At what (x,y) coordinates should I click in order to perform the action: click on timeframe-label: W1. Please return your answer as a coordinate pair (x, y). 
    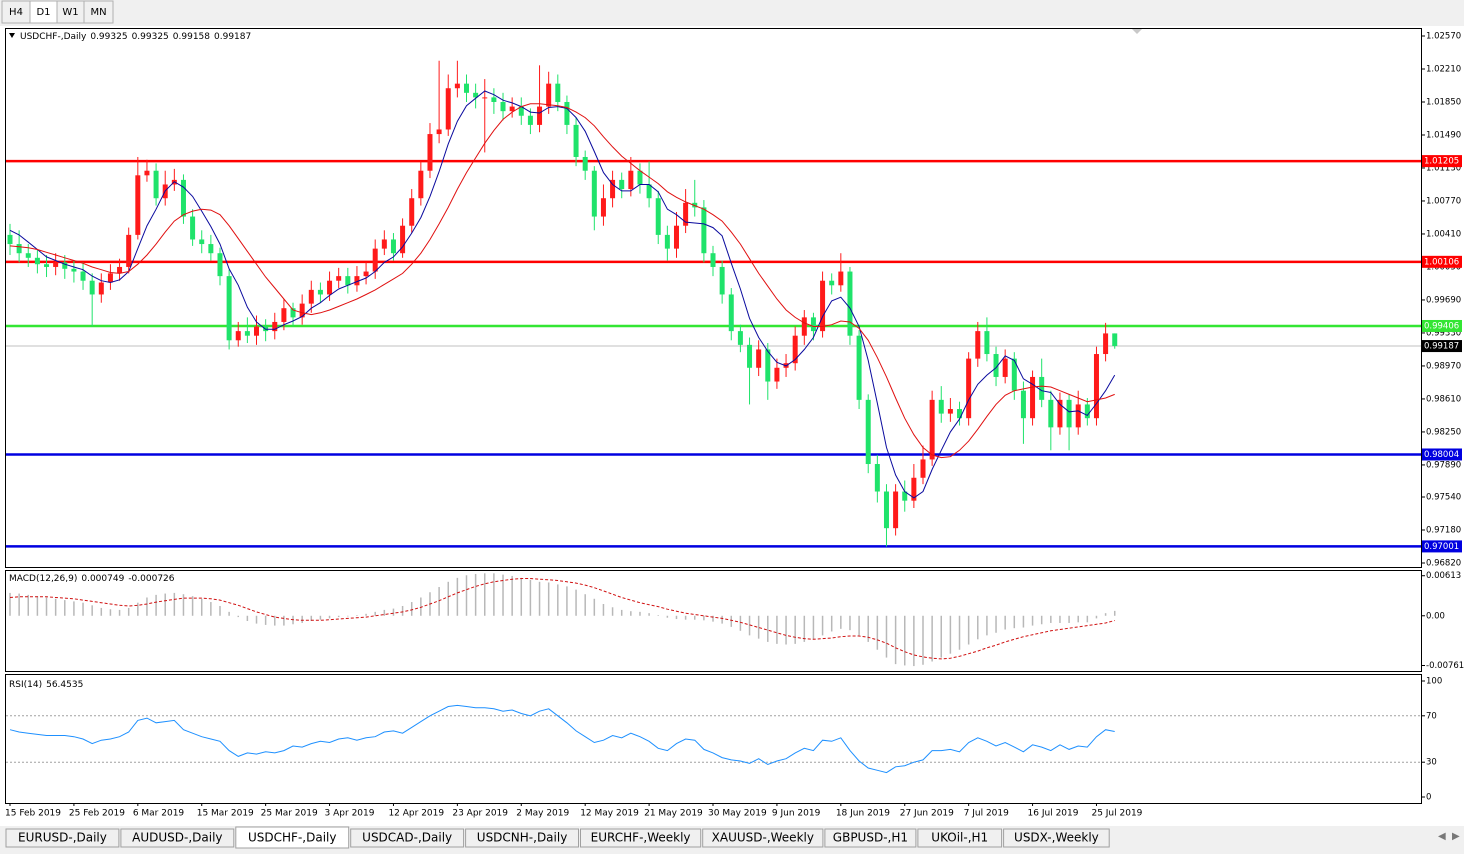
    Looking at the image, I should click on (70, 12).